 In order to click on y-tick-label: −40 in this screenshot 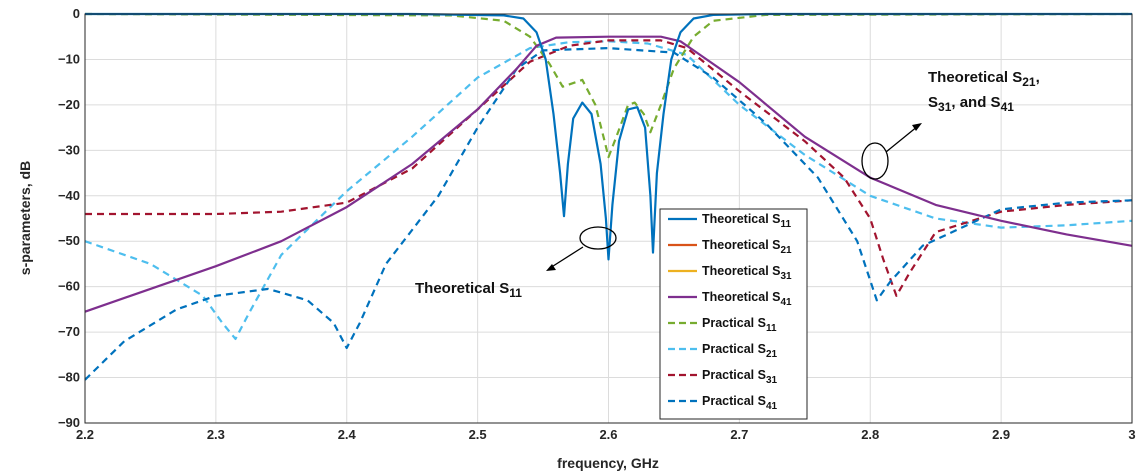, I will do `click(69, 195)`.